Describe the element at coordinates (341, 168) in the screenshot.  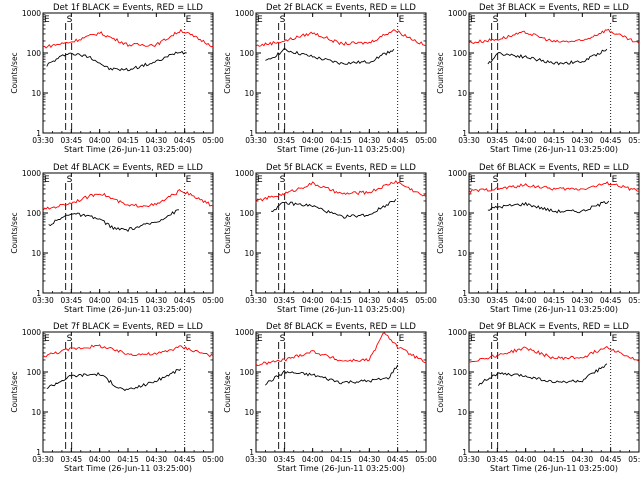
I see `panel-title: Det 5f BLACK = Events, RED = LLD` at that location.